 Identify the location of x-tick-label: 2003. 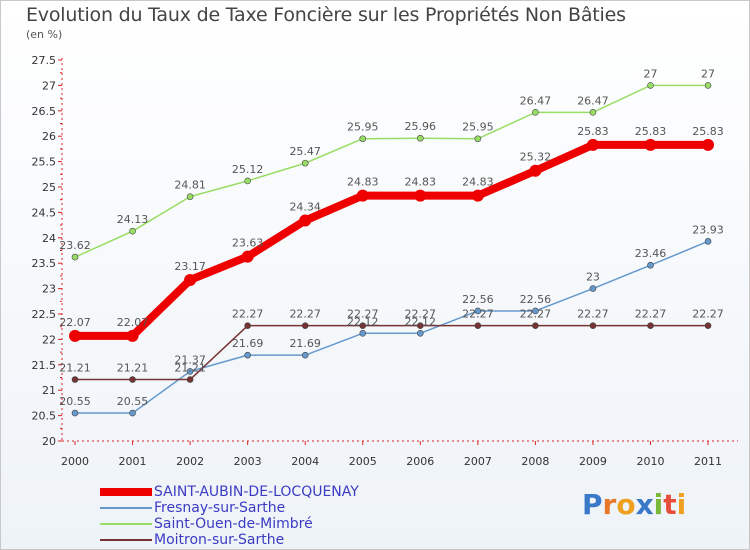
(248, 461).